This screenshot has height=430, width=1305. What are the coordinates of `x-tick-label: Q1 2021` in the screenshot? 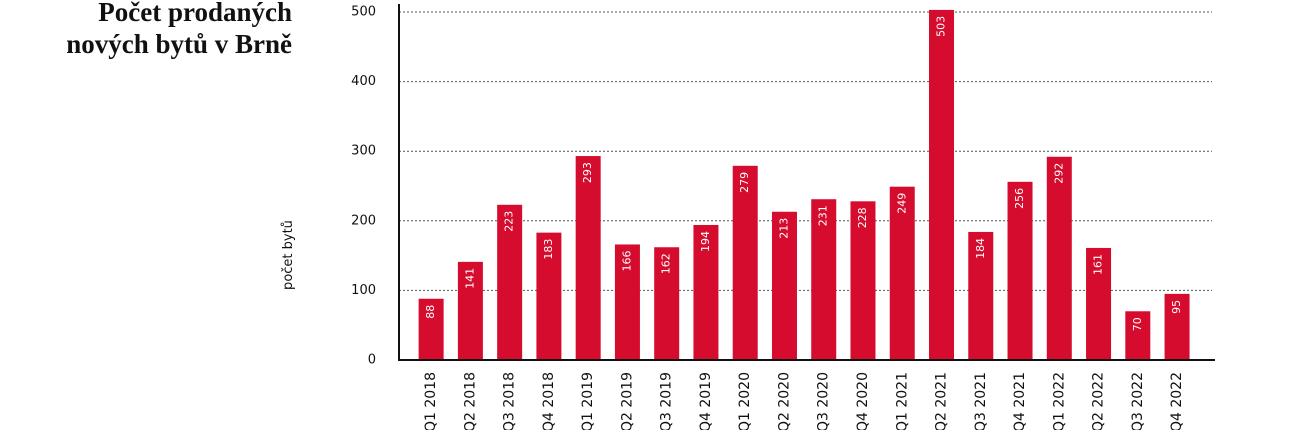 It's located at (902, 401).